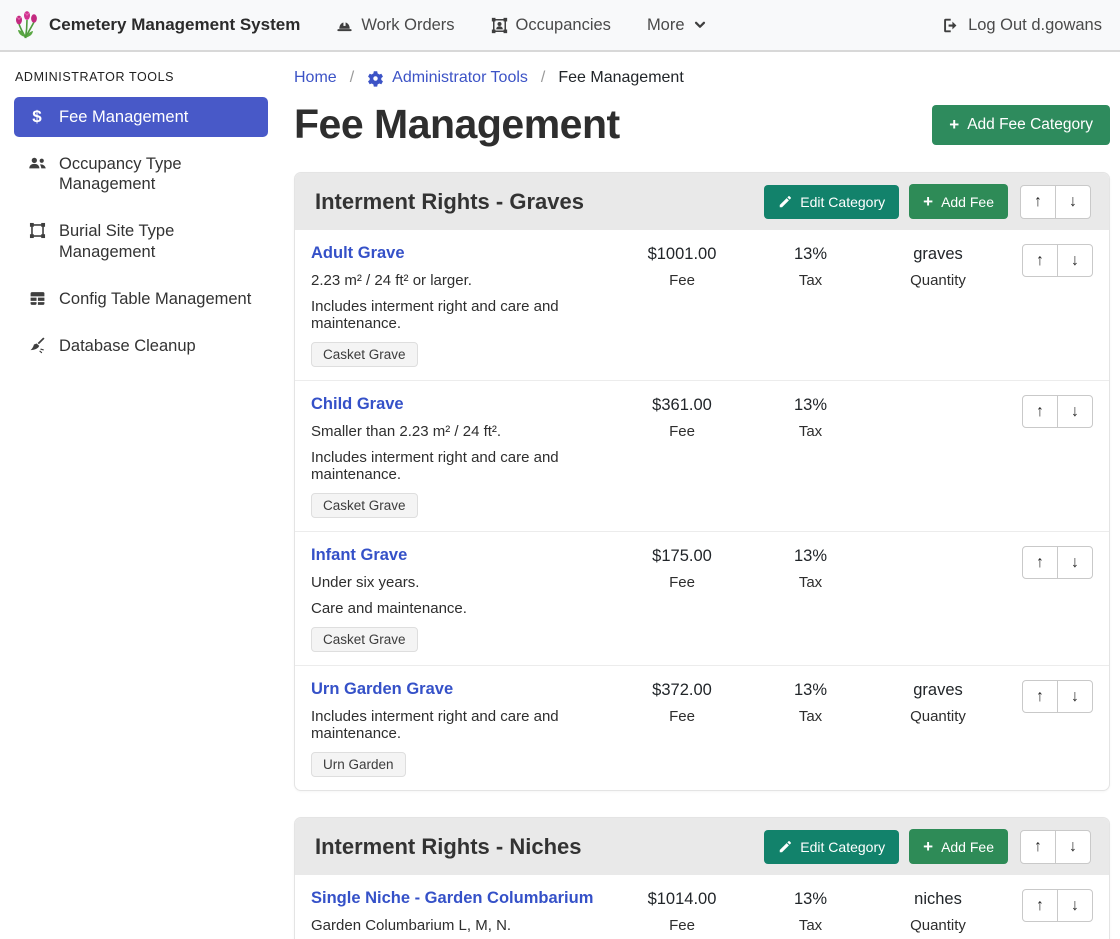  Describe the element at coordinates (344, 25) in the screenshot. I see `hard-hat-icon` at that location.